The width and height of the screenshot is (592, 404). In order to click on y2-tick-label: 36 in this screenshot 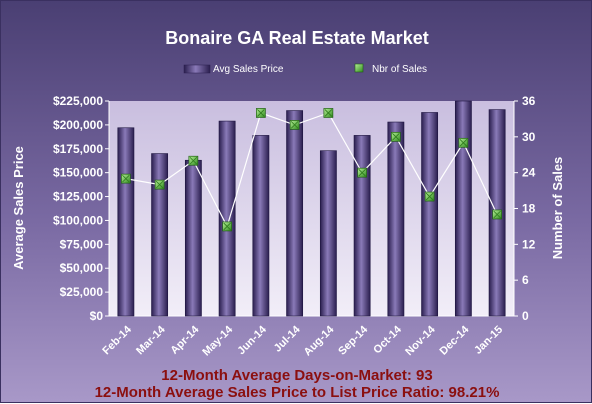, I will do `click(529, 101)`.